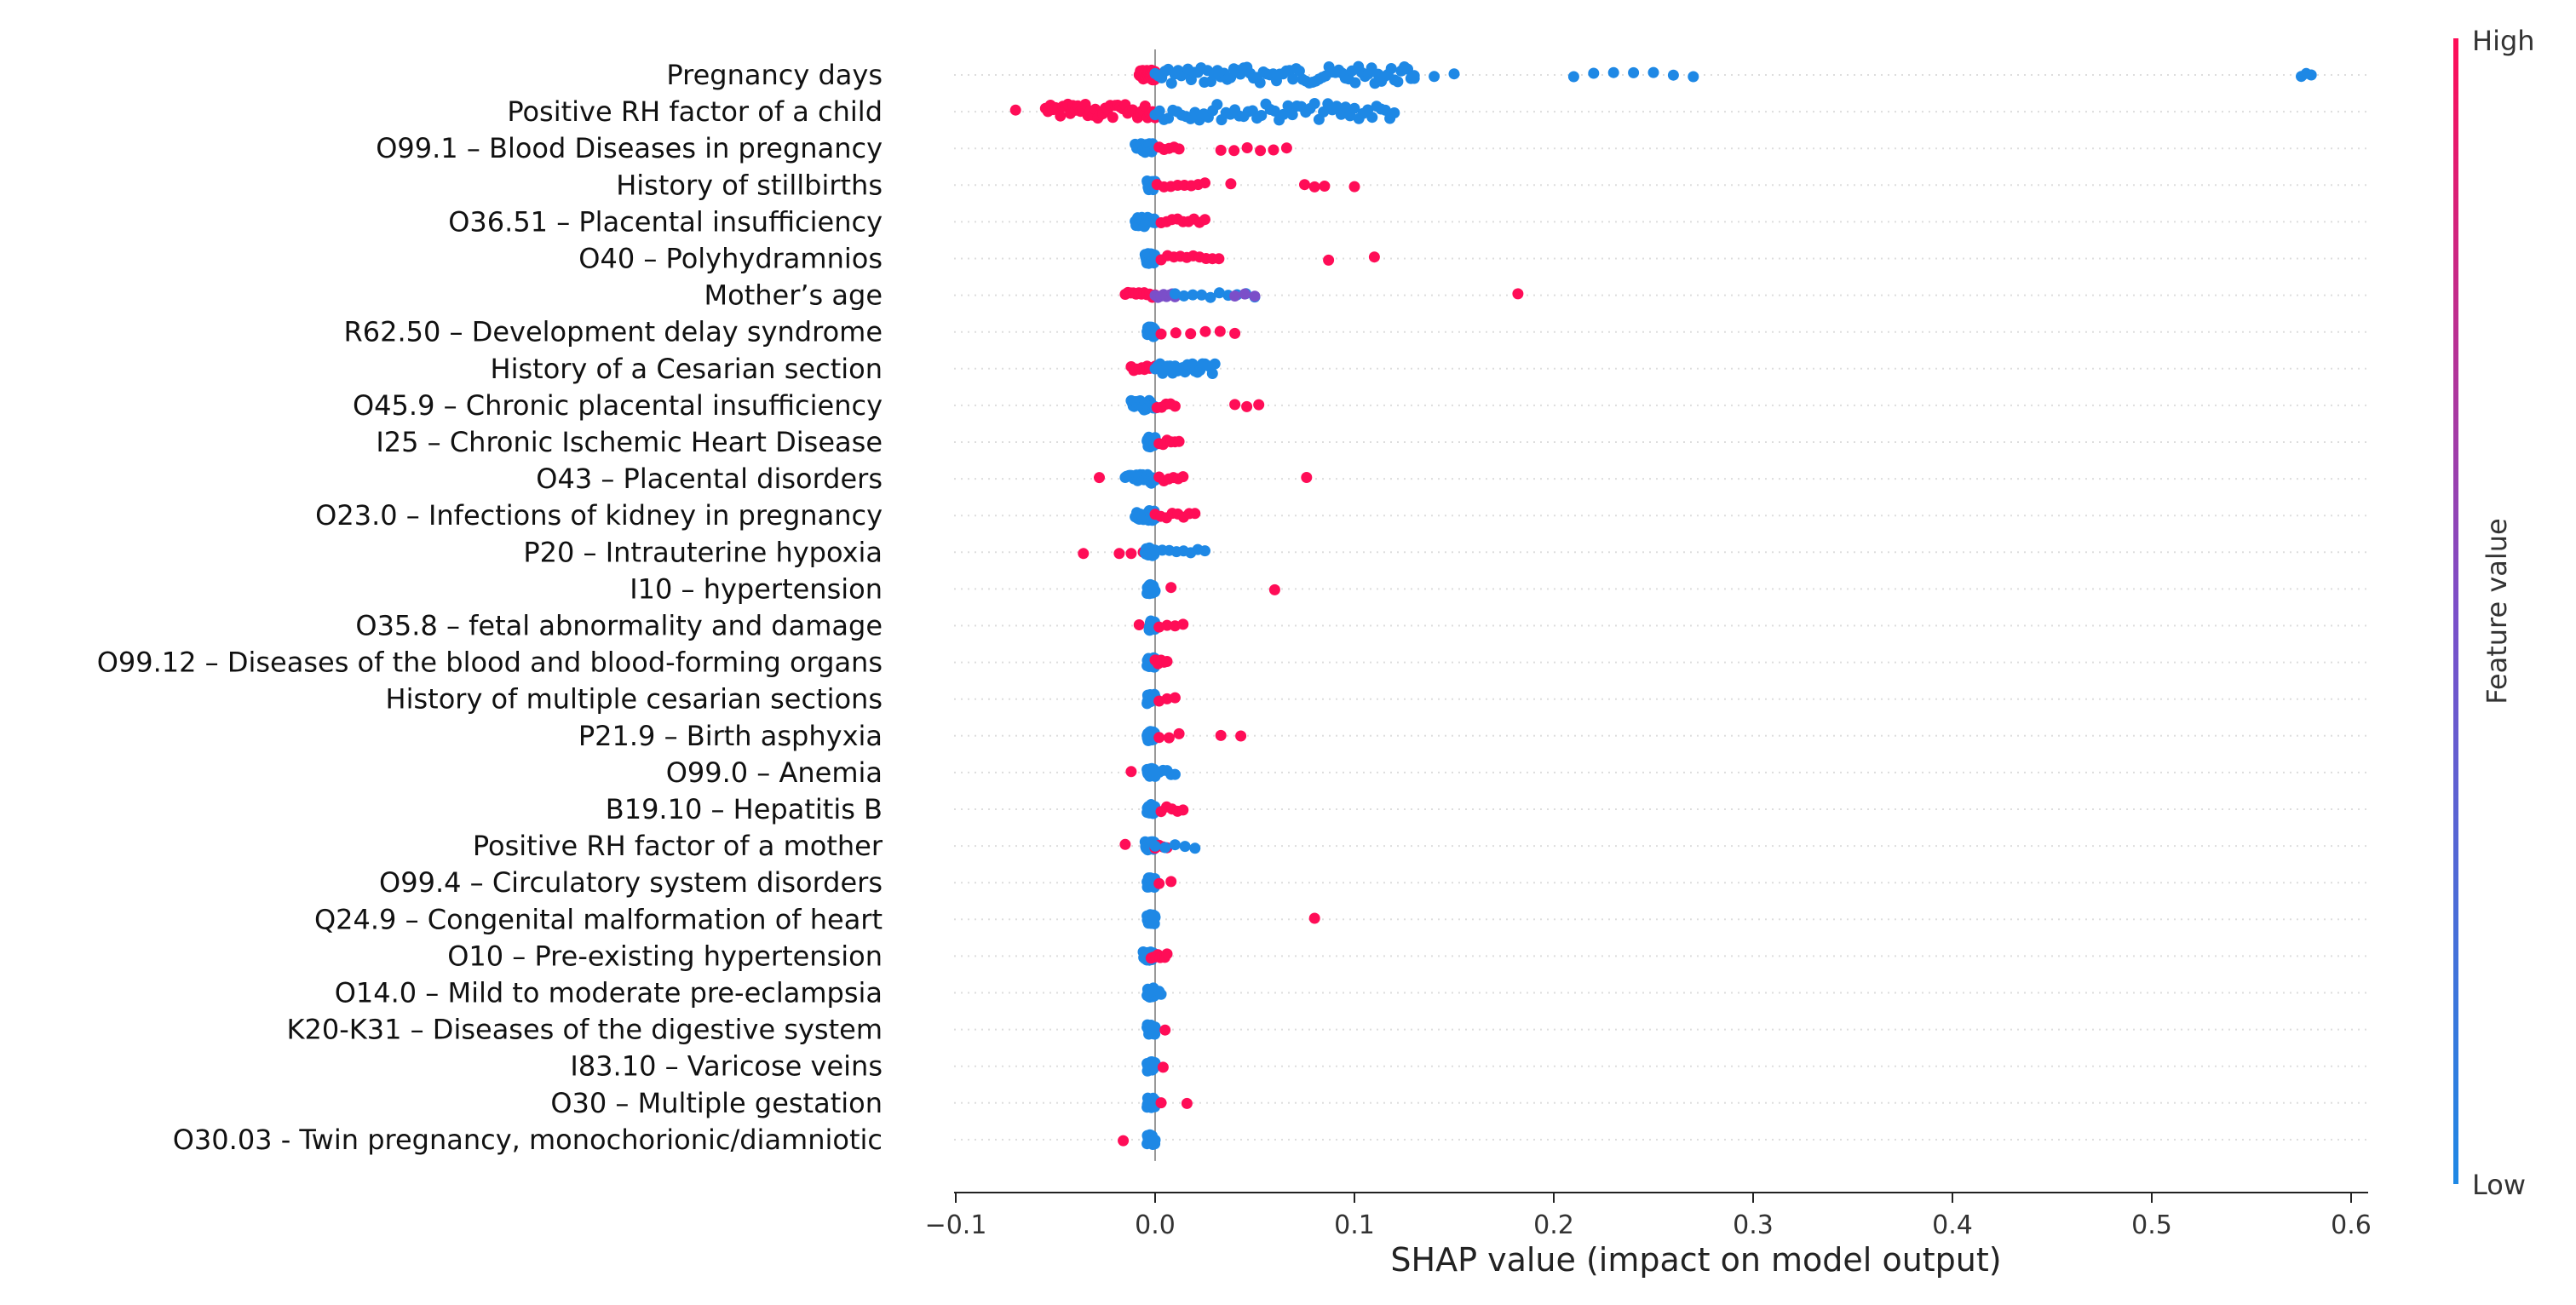 Image resolution: width=2576 pixels, height=1305 pixels. Describe the element at coordinates (794, 295) in the screenshot. I see `feature-label: Mother’s age` at that location.